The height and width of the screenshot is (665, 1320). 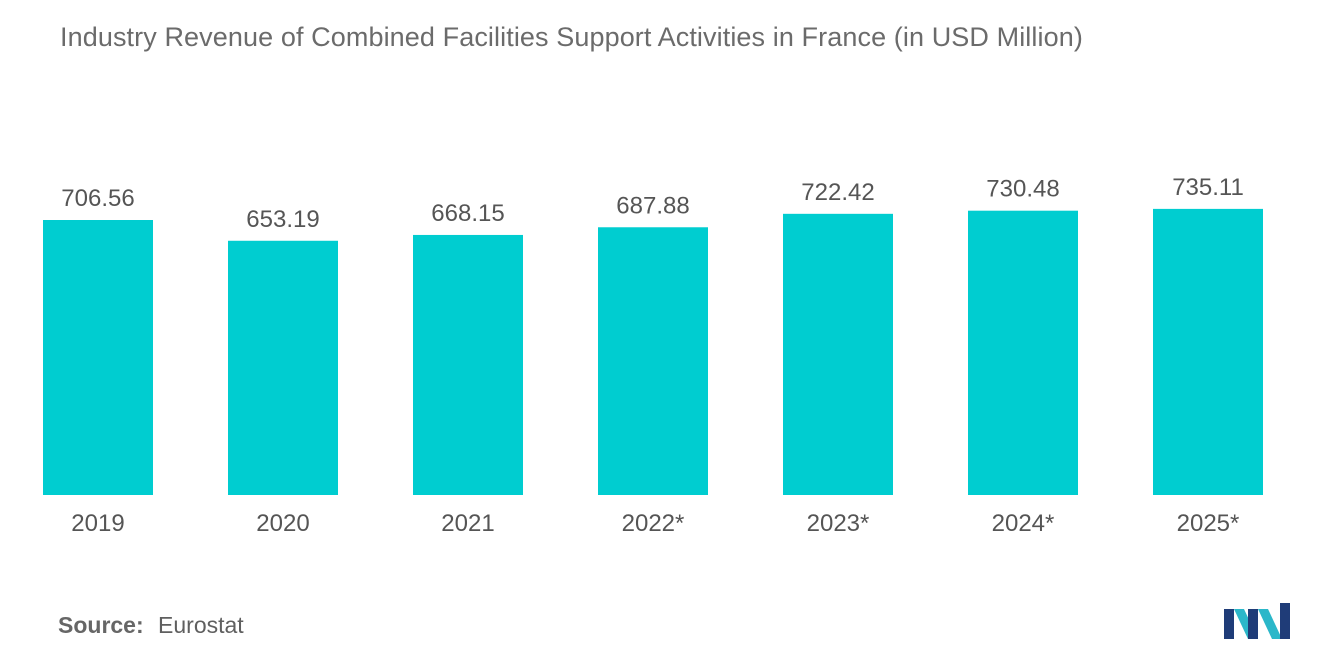 What do you see at coordinates (837, 192) in the screenshot?
I see `value-label: 722.42` at bounding box center [837, 192].